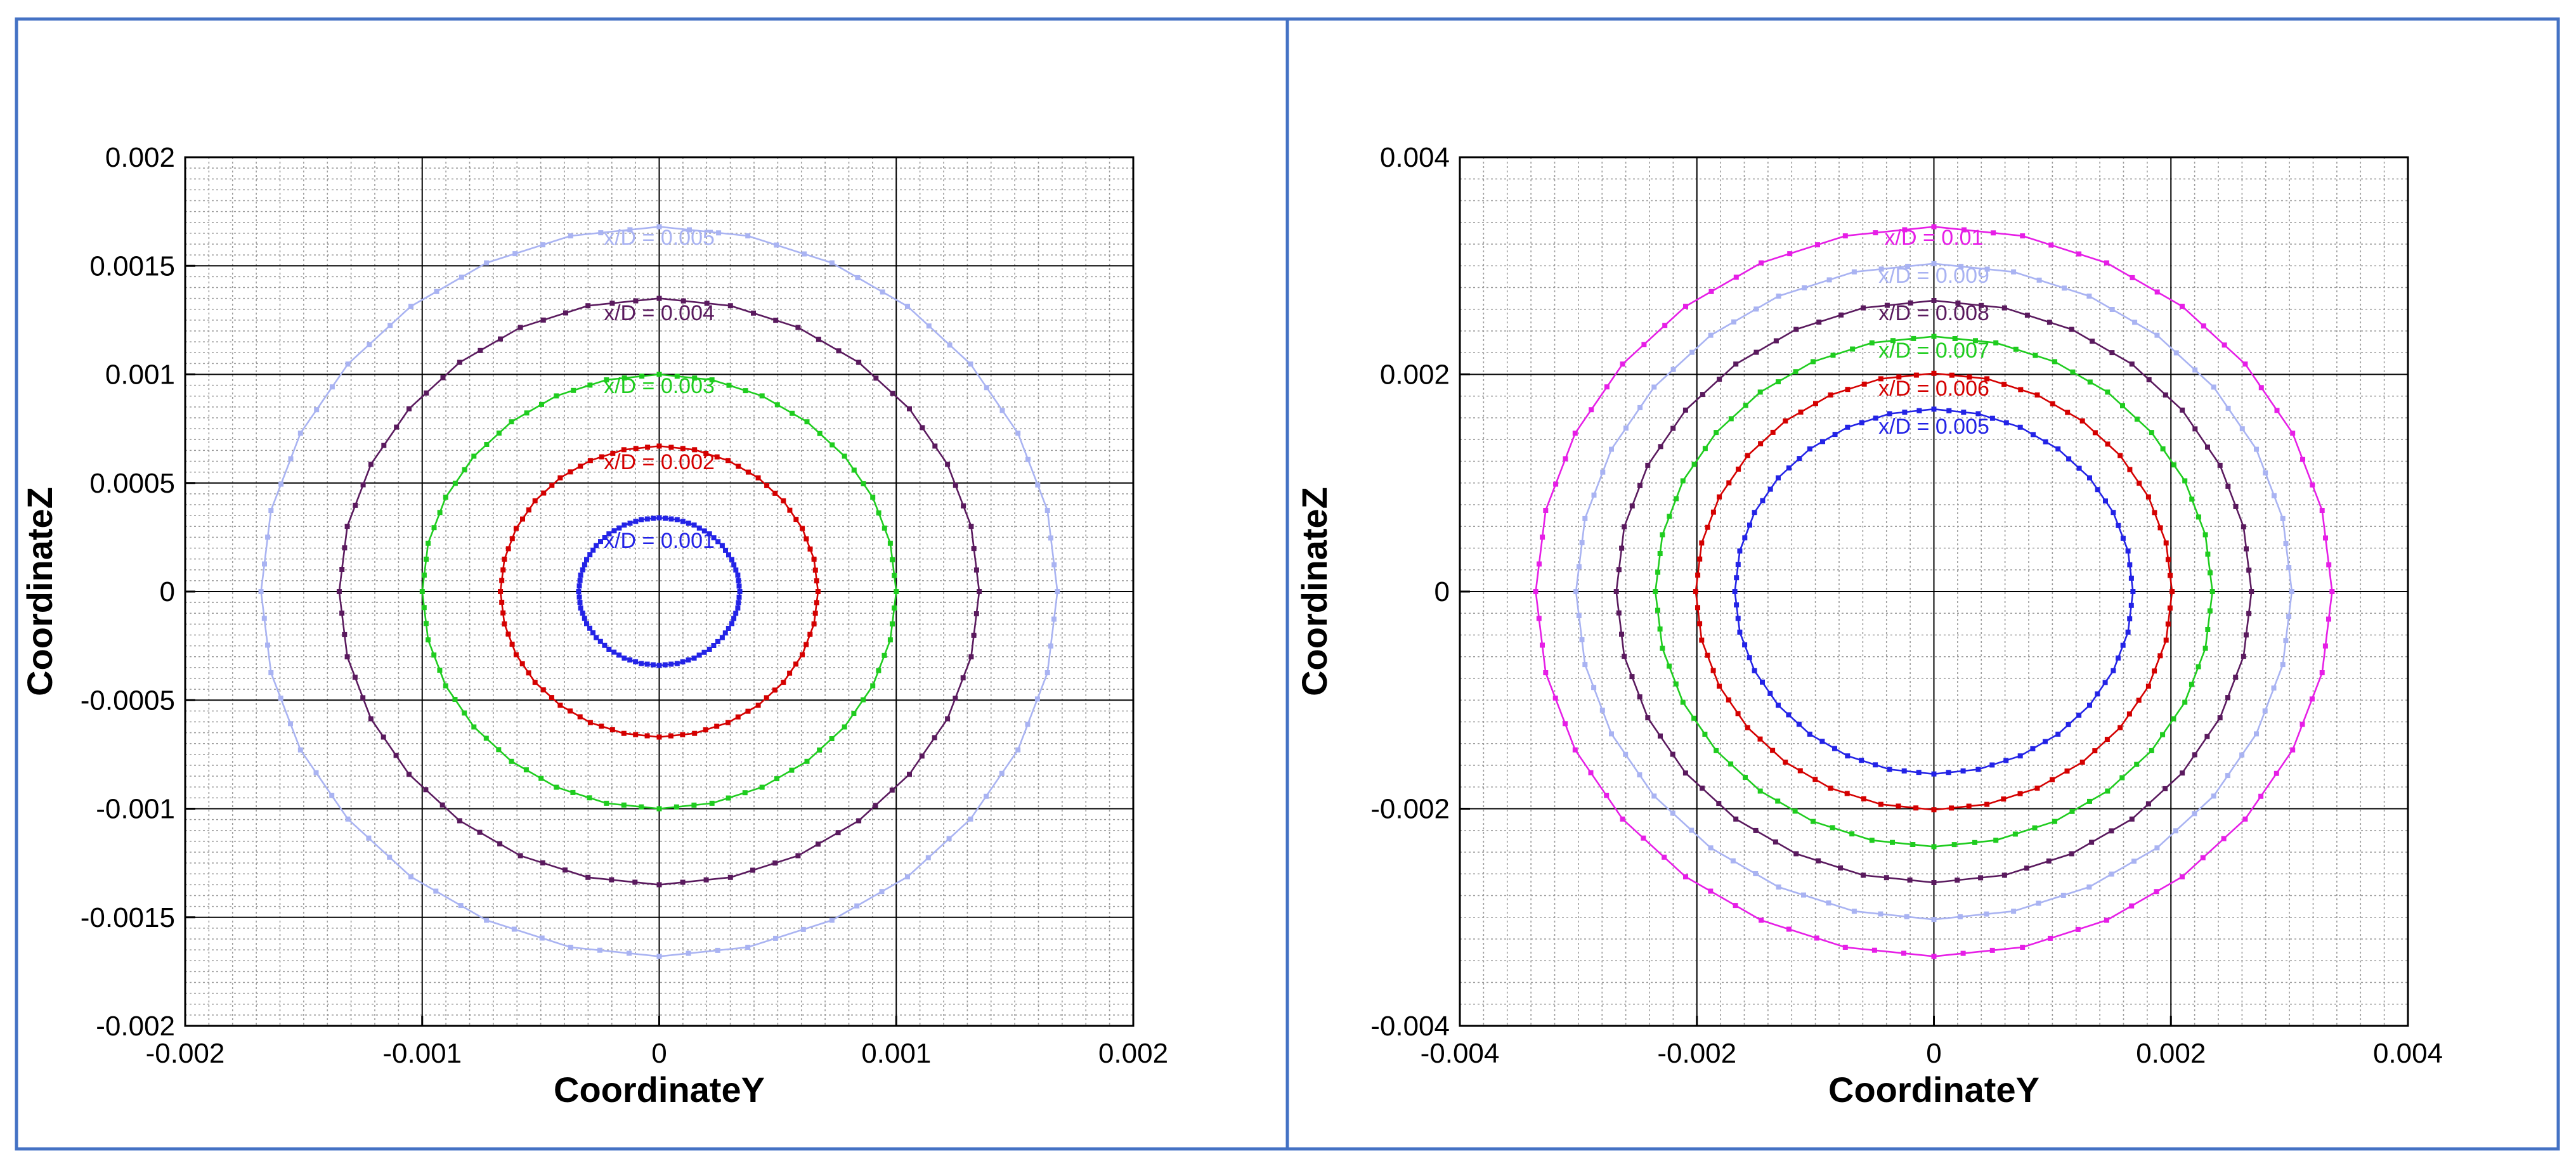  What do you see at coordinates (168, 591) in the screenshot?
I see `chart-0-y-tick-label: 0` at bounding box center [168, 591].